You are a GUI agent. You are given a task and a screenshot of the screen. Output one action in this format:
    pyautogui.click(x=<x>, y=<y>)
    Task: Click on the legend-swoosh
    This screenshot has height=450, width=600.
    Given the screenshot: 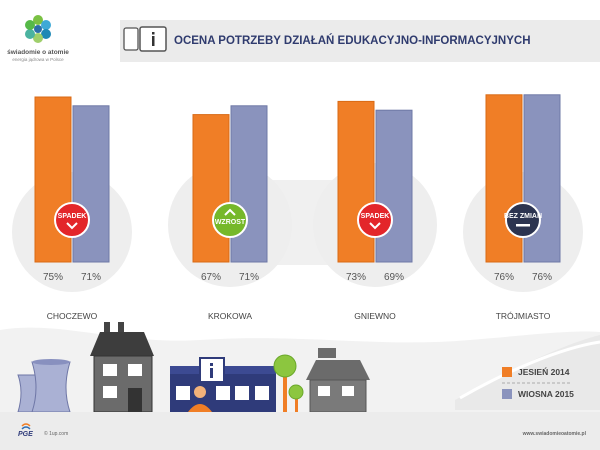 What is the action you would take?
    pyautogui.click(x=529, y=370)
    